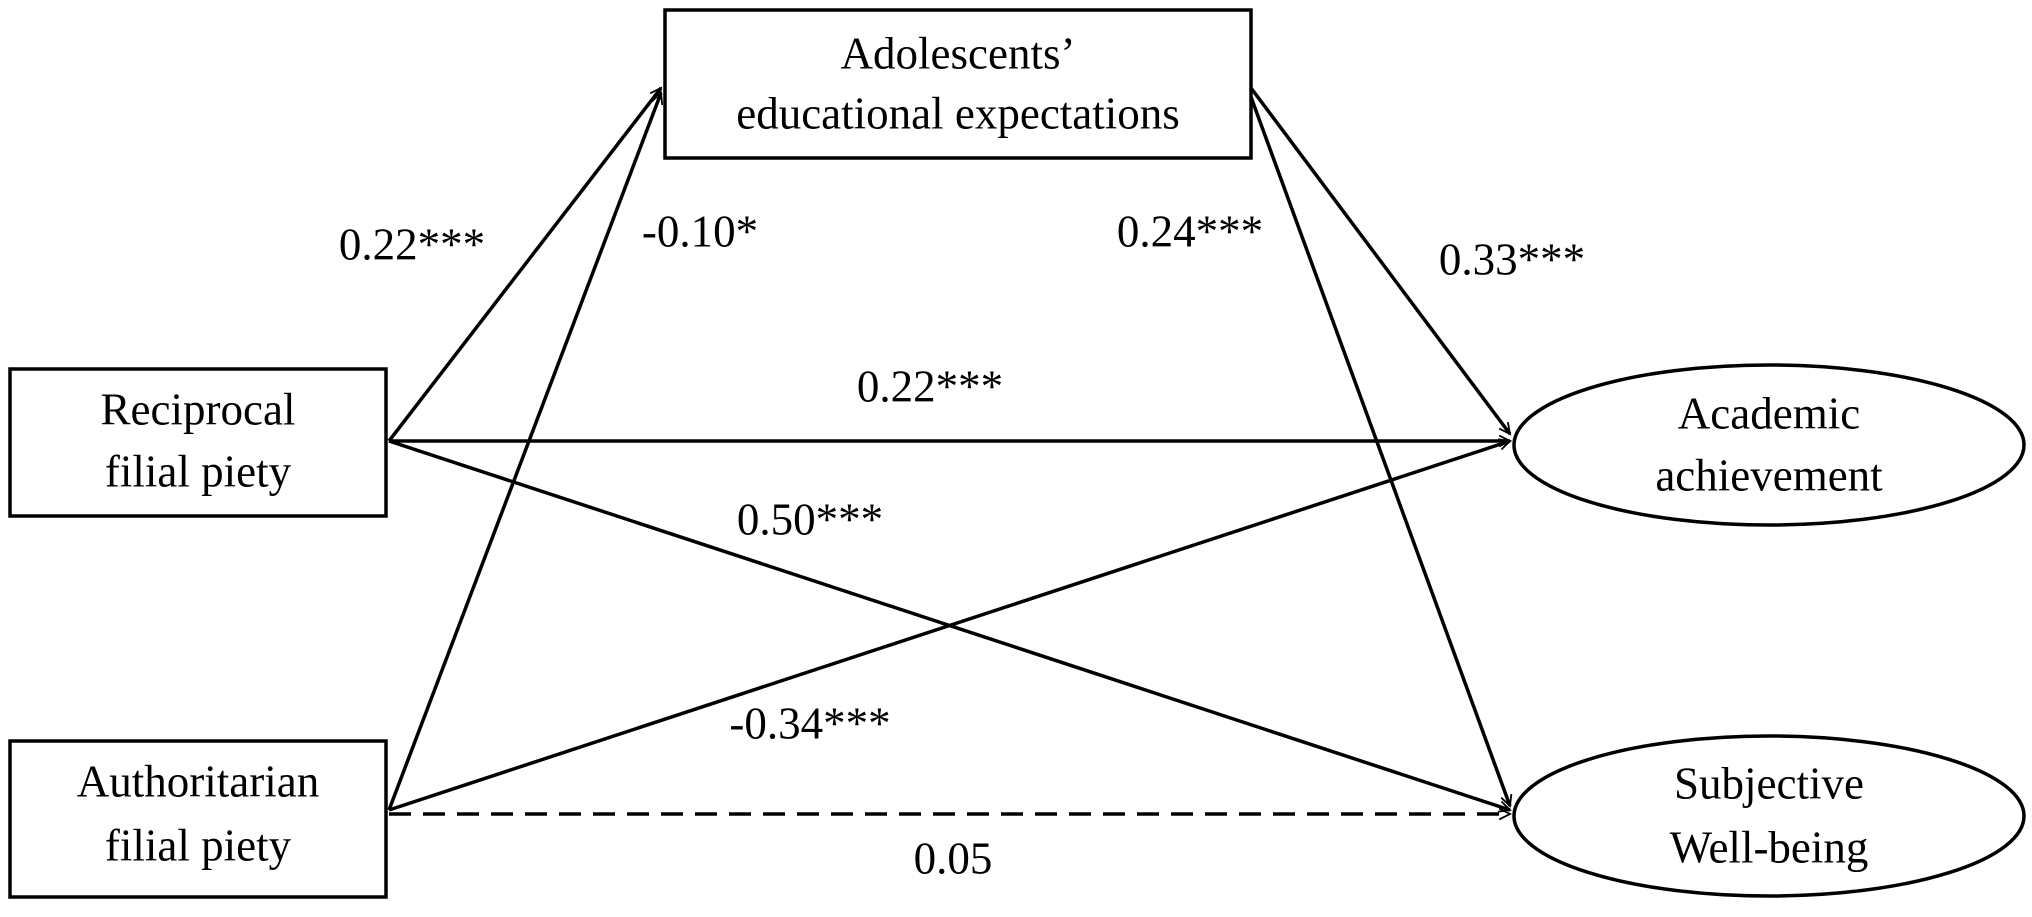 The height and width of the screenshot is (917, 2032). What do you see at coordinates (1769, 413) in the screenshot?
I see `node-label: Academic` at bounding box center [1769, 413].